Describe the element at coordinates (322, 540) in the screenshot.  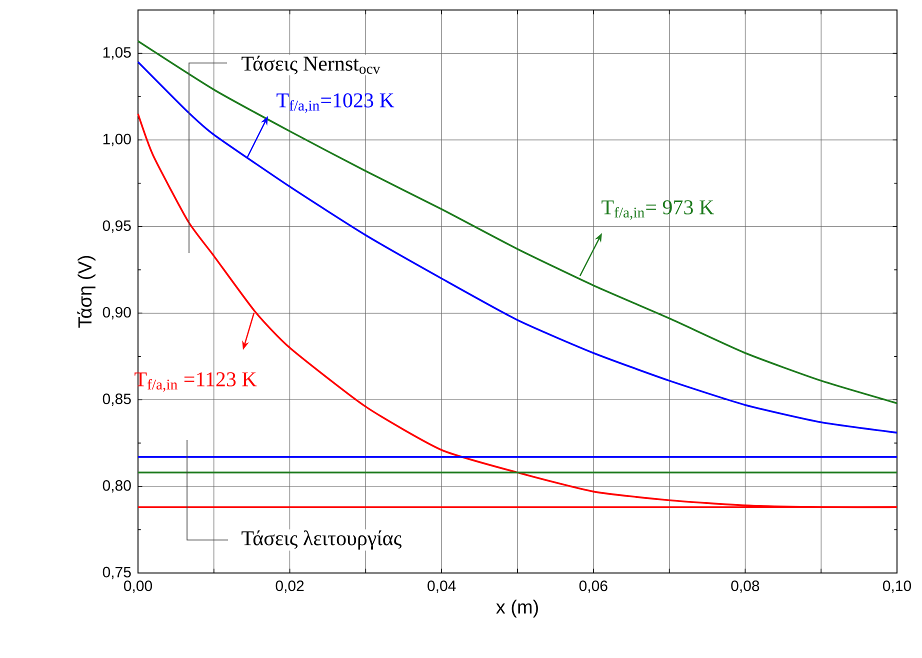
I see `annotation: Τάσεις λειτουργίας` at that location.